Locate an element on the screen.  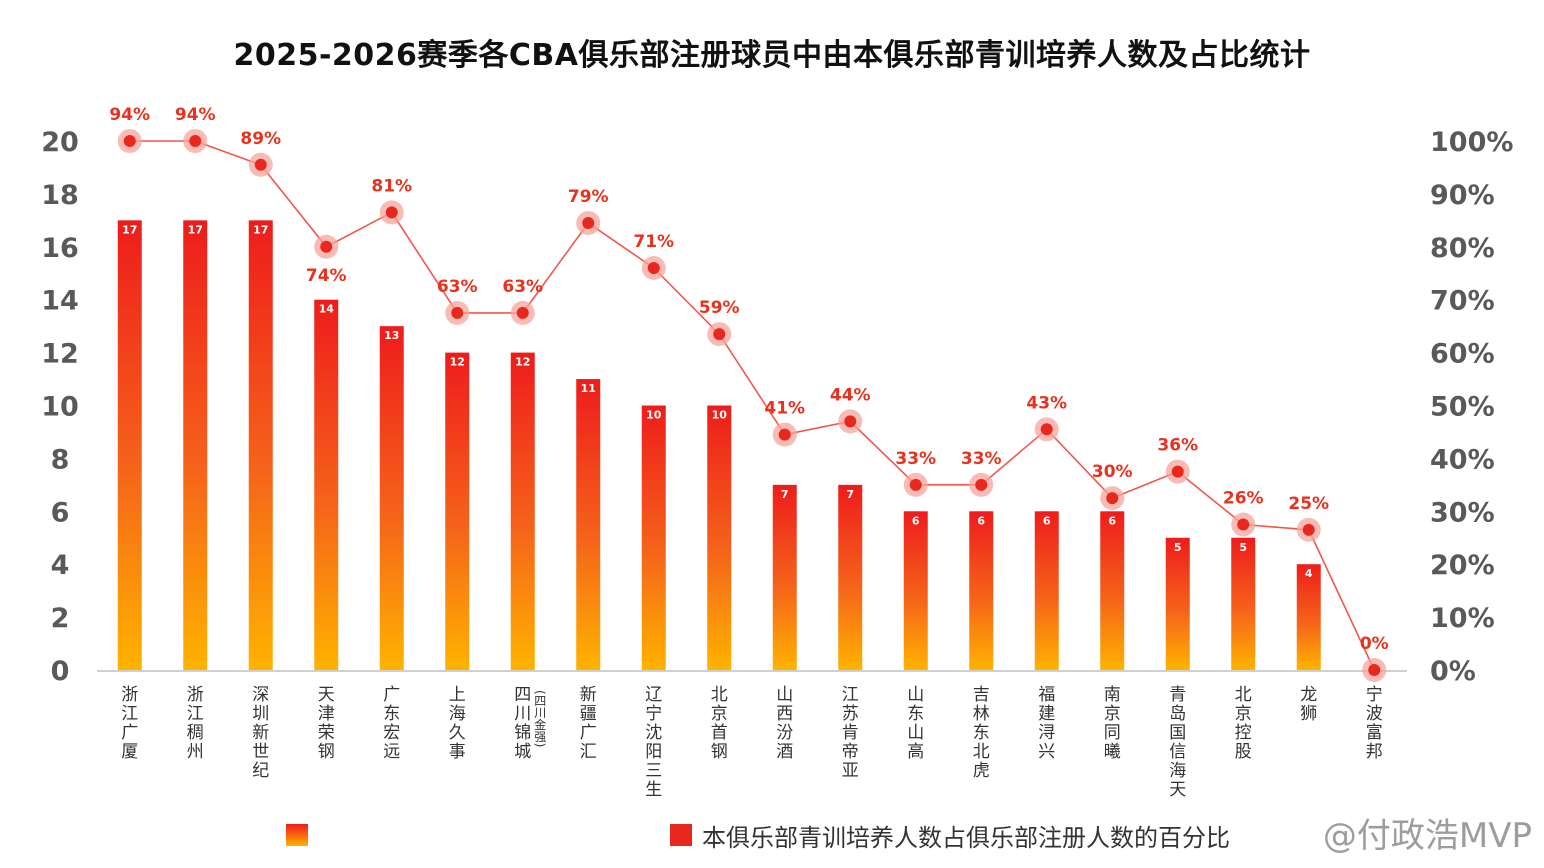
x-category-char: 波 is located at coordinates (1374, 714).